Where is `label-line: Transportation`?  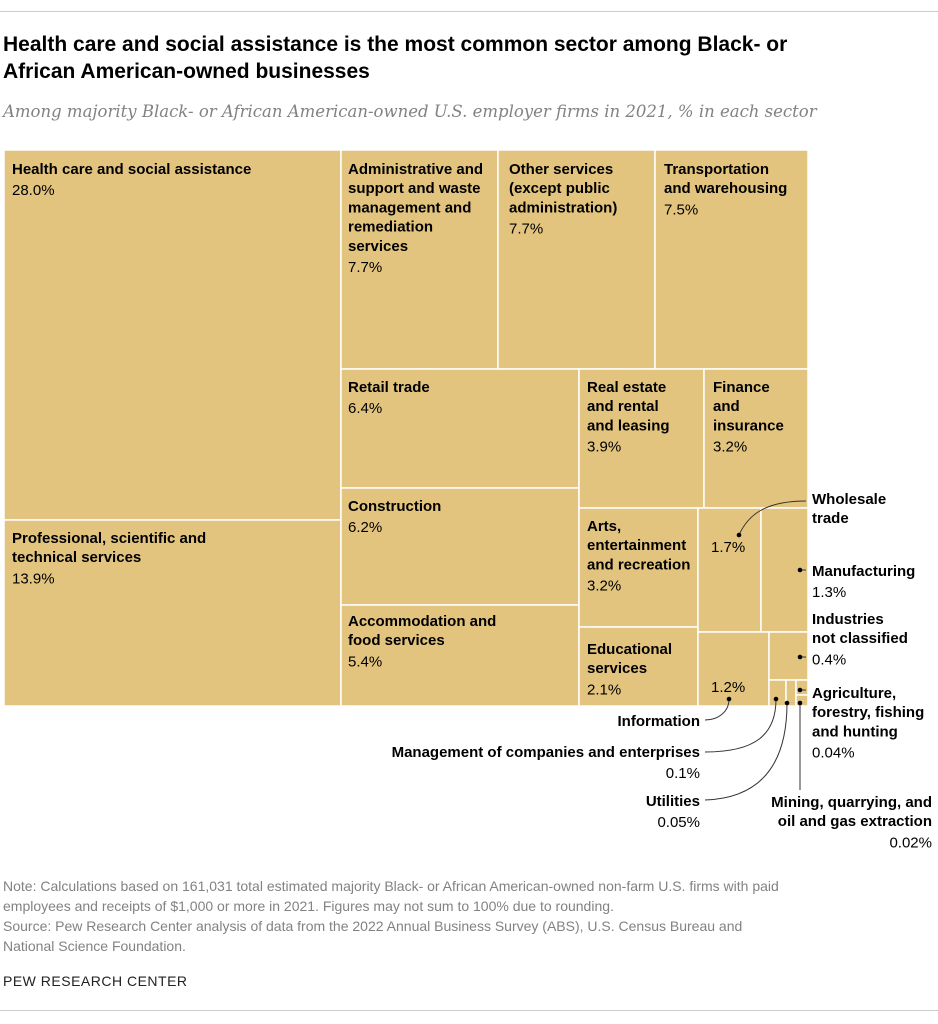 label-line: Transportation is located at coordinates (716, 169).